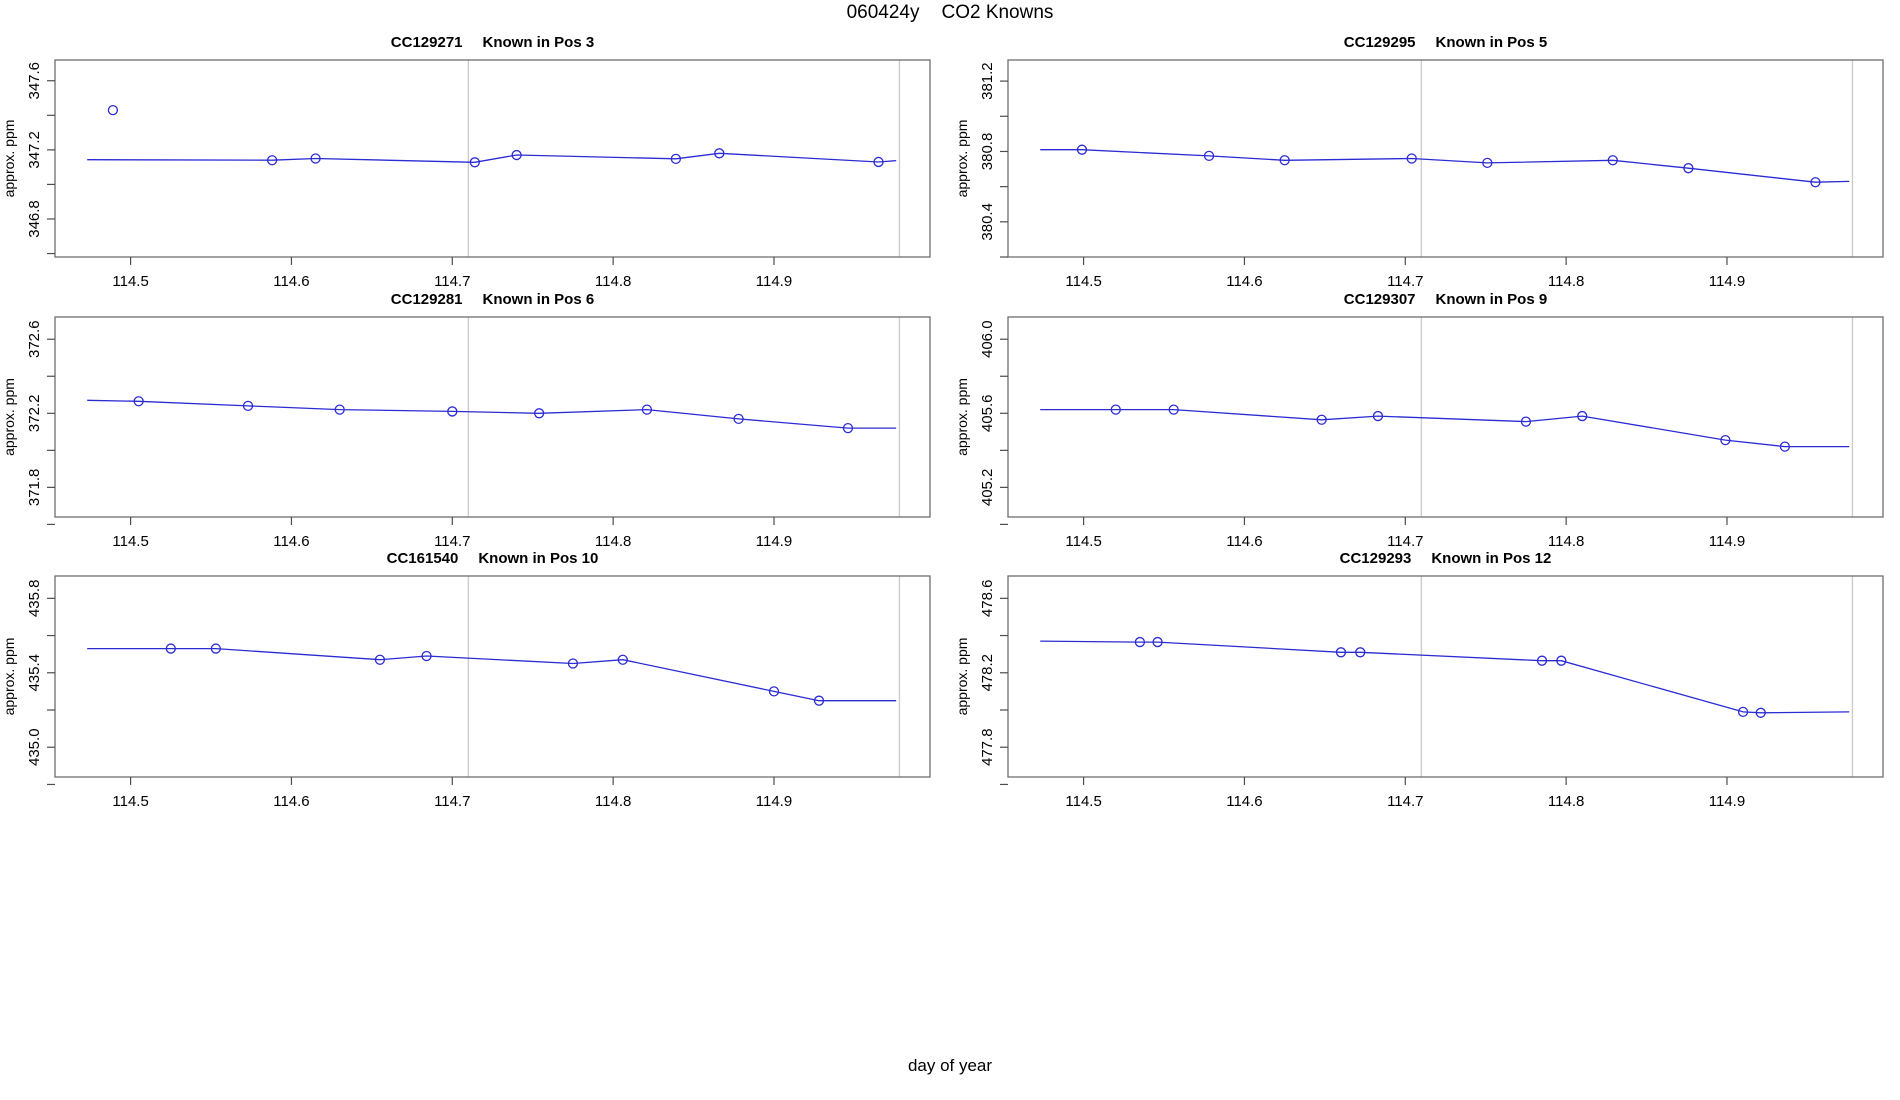 Image resolution: width=1900 pixels, height=1100 pixels. I want to click on chart-title-pos12: CC129293 Known in Pos 12, so click(1445, 558).